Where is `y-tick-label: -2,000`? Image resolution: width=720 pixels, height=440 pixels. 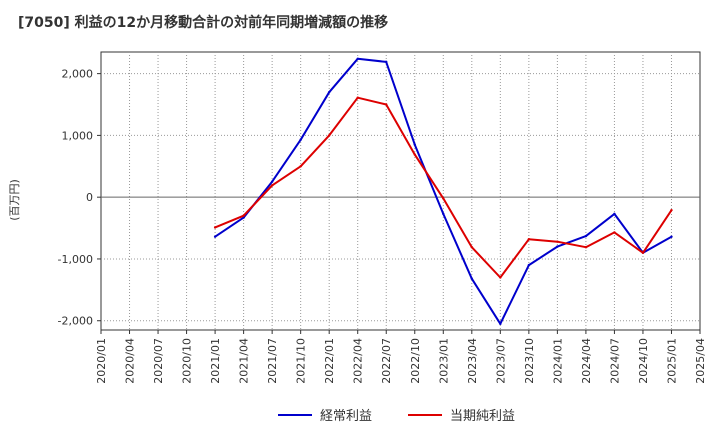 y-tick-label: -2,000 is located at coordinates (75, 321).